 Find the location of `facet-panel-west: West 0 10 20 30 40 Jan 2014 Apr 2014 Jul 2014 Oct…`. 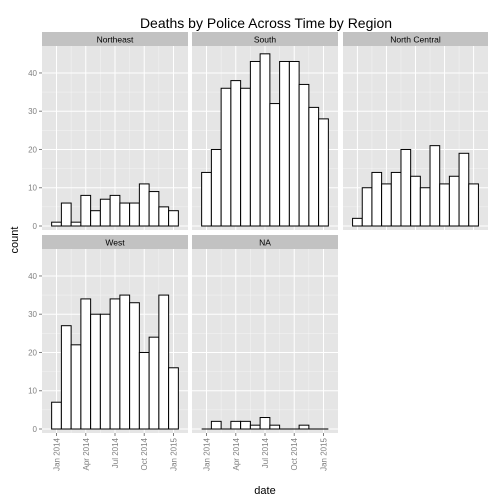

facet-panel-west: West 0 10 20 30 40 Jan 2014 Apr 2014 Jul 2014 Oct… is located at coordinates (108, 353).